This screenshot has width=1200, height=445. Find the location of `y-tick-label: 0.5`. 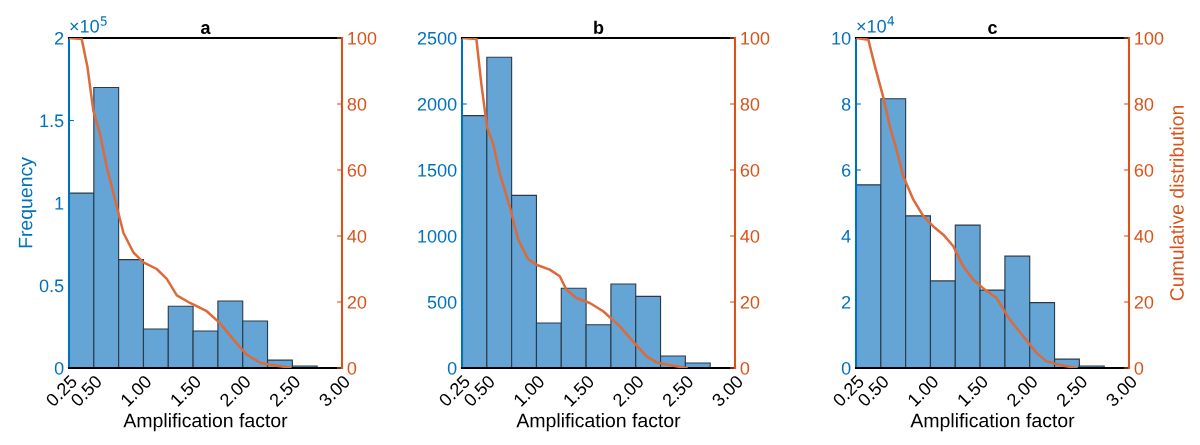

y-tick-label: 0.5 is located at coordinates (51, 286).